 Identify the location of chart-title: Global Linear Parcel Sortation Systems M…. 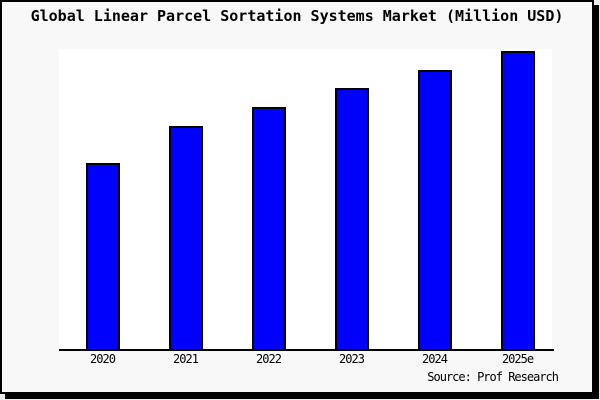
(297, 16).